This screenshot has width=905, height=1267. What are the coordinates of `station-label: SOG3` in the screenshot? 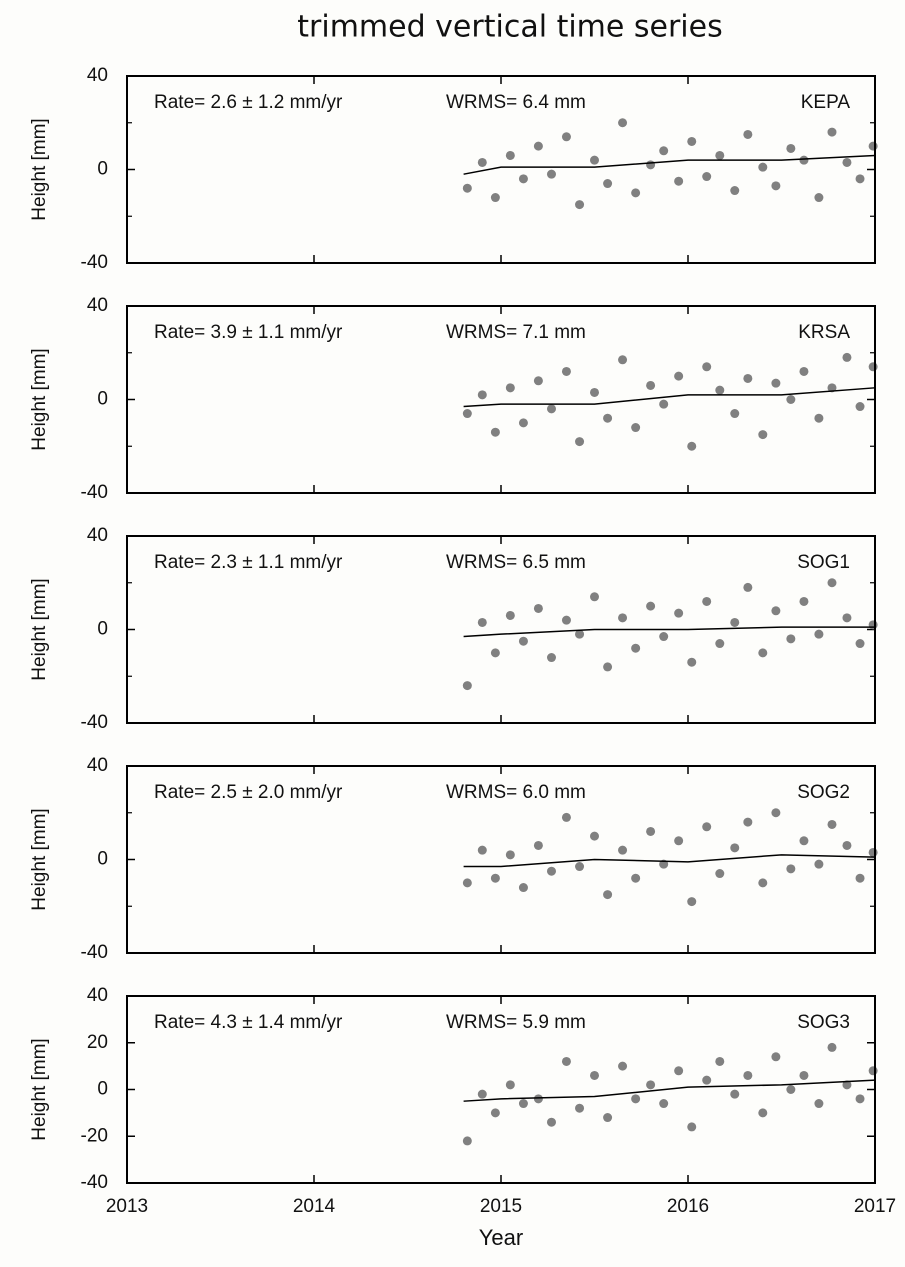 It's located at (823, 1022).